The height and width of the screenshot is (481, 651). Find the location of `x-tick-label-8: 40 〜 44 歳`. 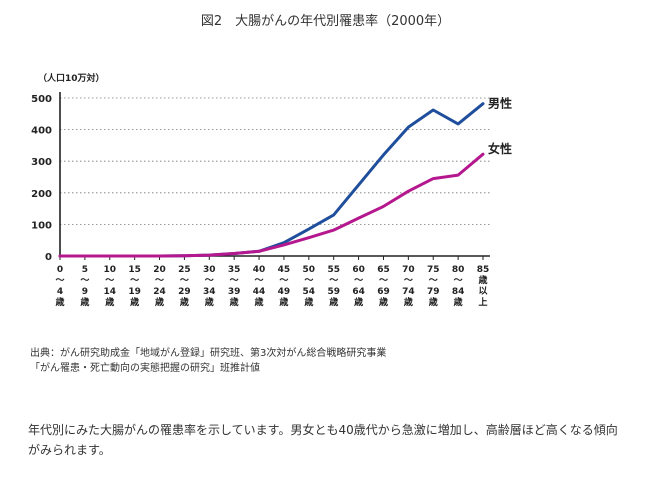

x-tick-label-8: 40 〜 44 歳 is located at coordinates (259, 286).